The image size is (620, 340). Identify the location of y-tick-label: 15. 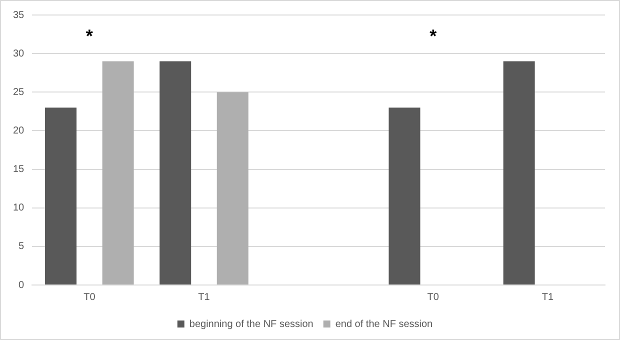
(19, 170).